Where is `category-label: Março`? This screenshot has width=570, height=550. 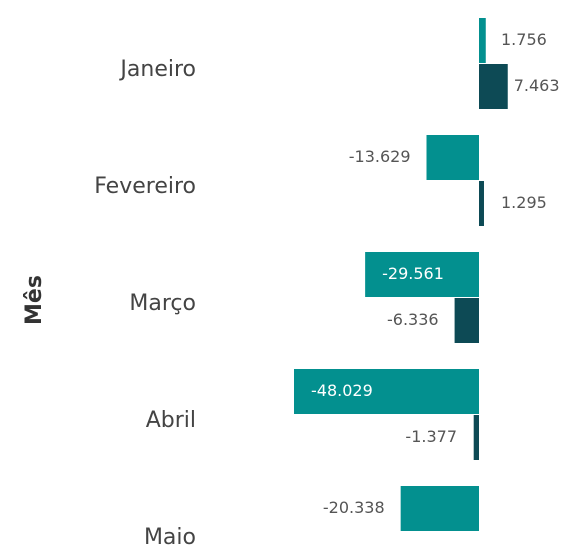 category-label: Março is located at coordinates (162, 303).